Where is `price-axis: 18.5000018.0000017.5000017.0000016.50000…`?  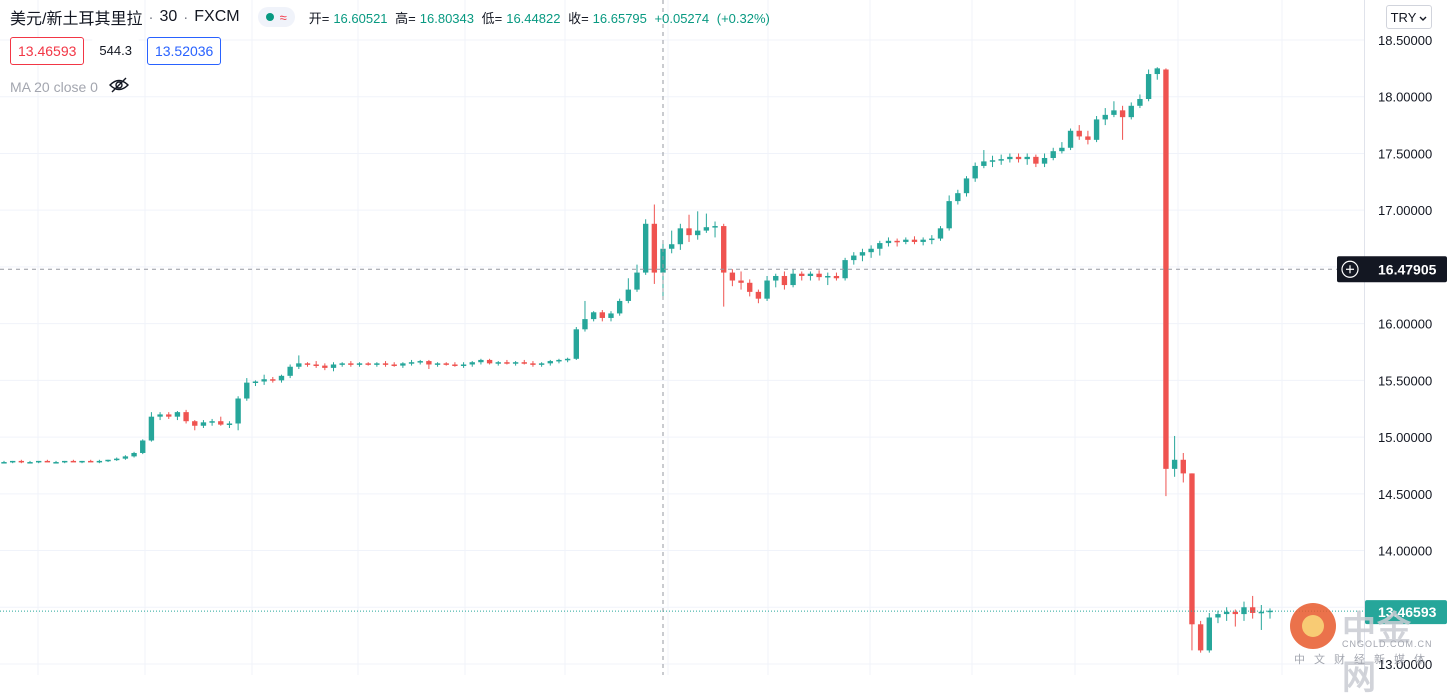
price-axis: 18.5000018.0000017.5000017.0000016.50000… is located at coordinates (1392, 337).